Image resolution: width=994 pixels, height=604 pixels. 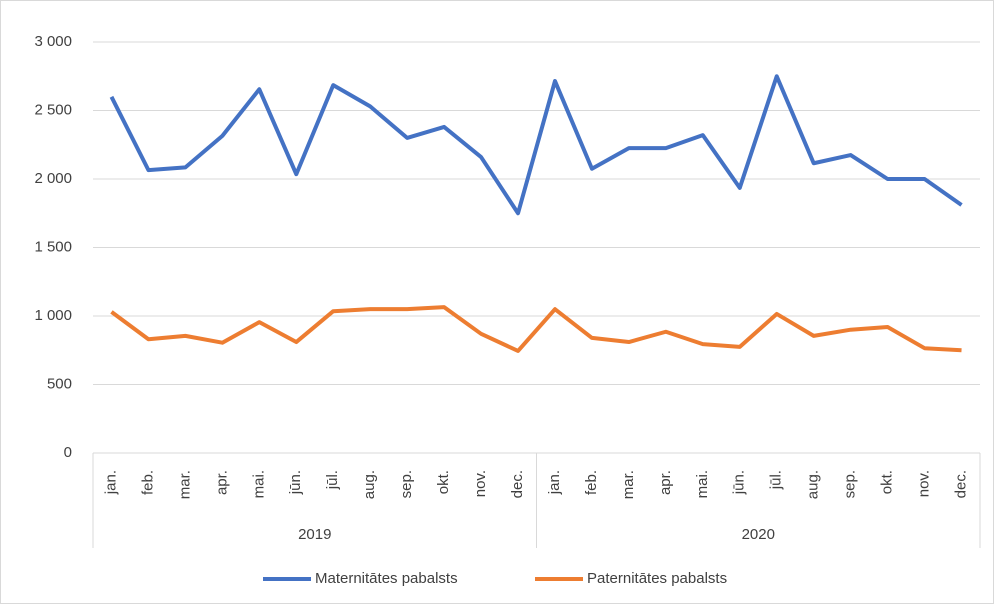 I want to click on line-series, so click(x=536, y=329).